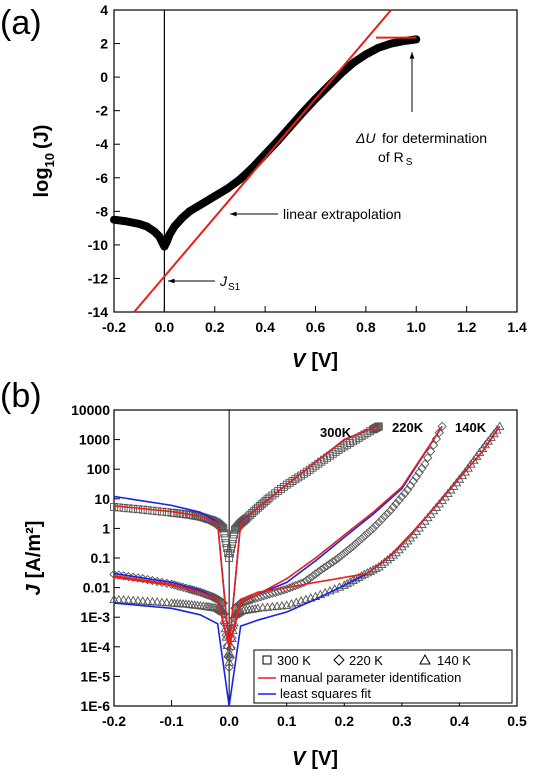 This screenshot has height=780, width=534. What do you see at coordinates (90, 410) in the screenshot?
I see `panel-b-ytick-label: 10000` at bounding box center [90, 410].